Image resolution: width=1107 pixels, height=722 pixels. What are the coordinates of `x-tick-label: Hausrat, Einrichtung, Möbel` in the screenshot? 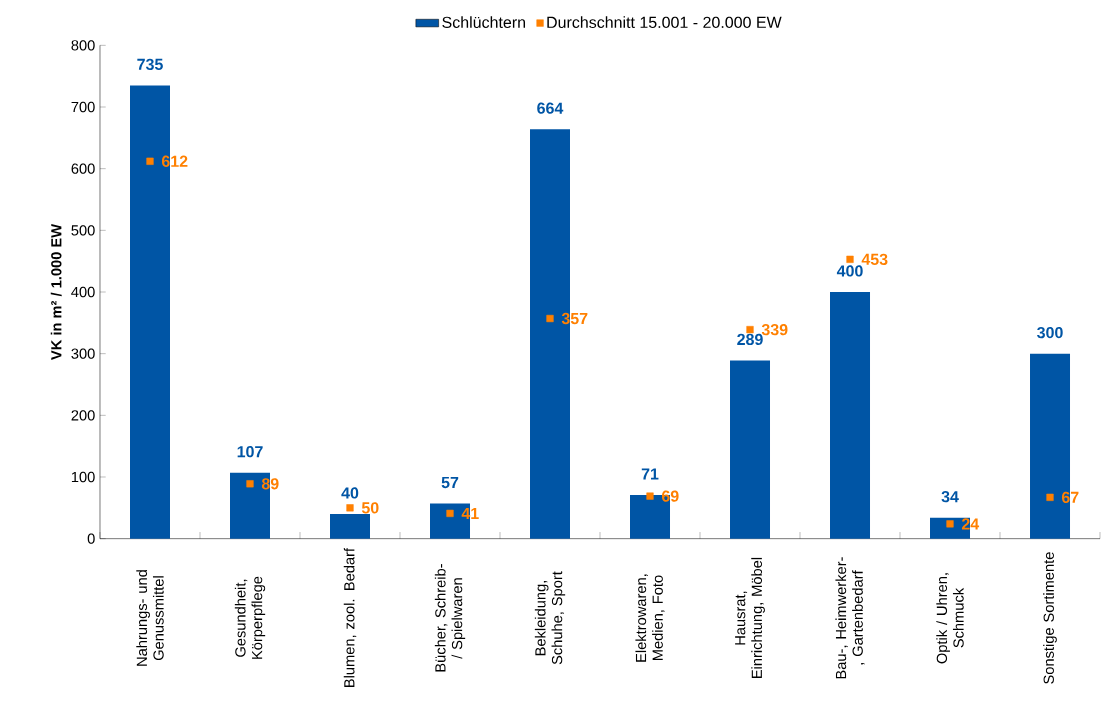 It's located at (750, 617).